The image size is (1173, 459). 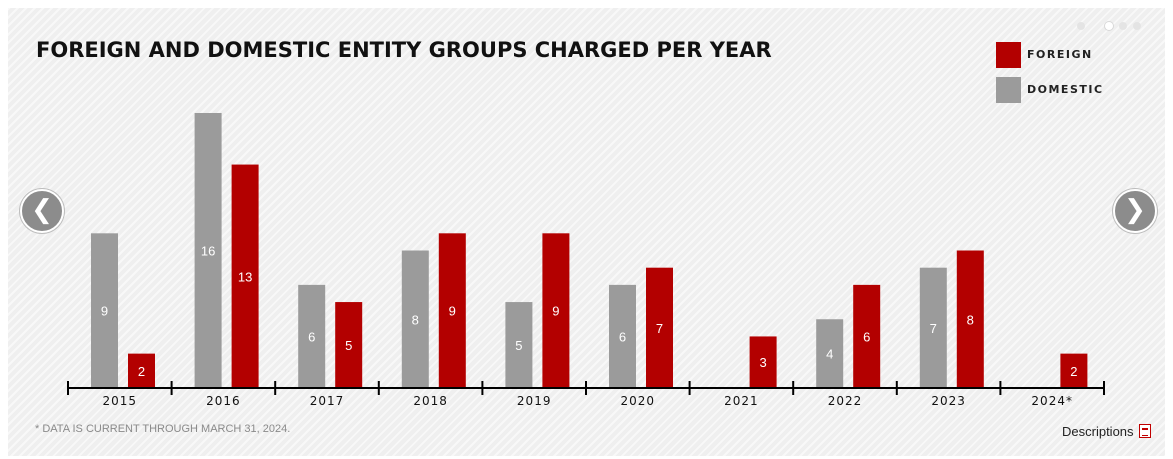 I want to click on bar-foreign-2024*, so click(x=1074, y=370).